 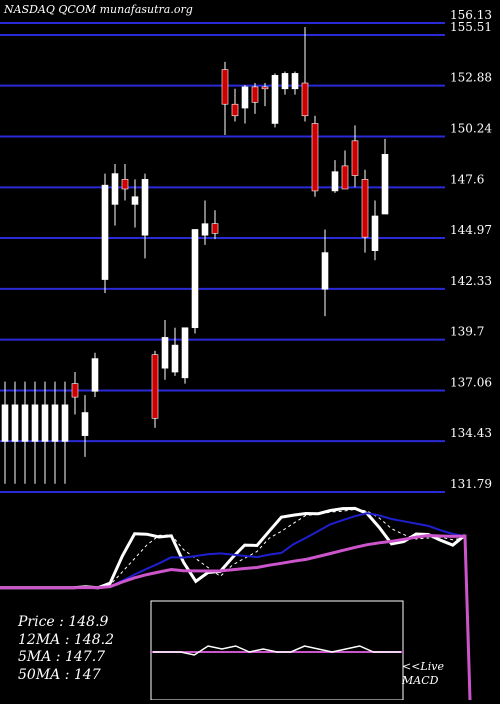 I want to click on stat-5ma: 5MA : 147.7, so click(x=62, y=657).